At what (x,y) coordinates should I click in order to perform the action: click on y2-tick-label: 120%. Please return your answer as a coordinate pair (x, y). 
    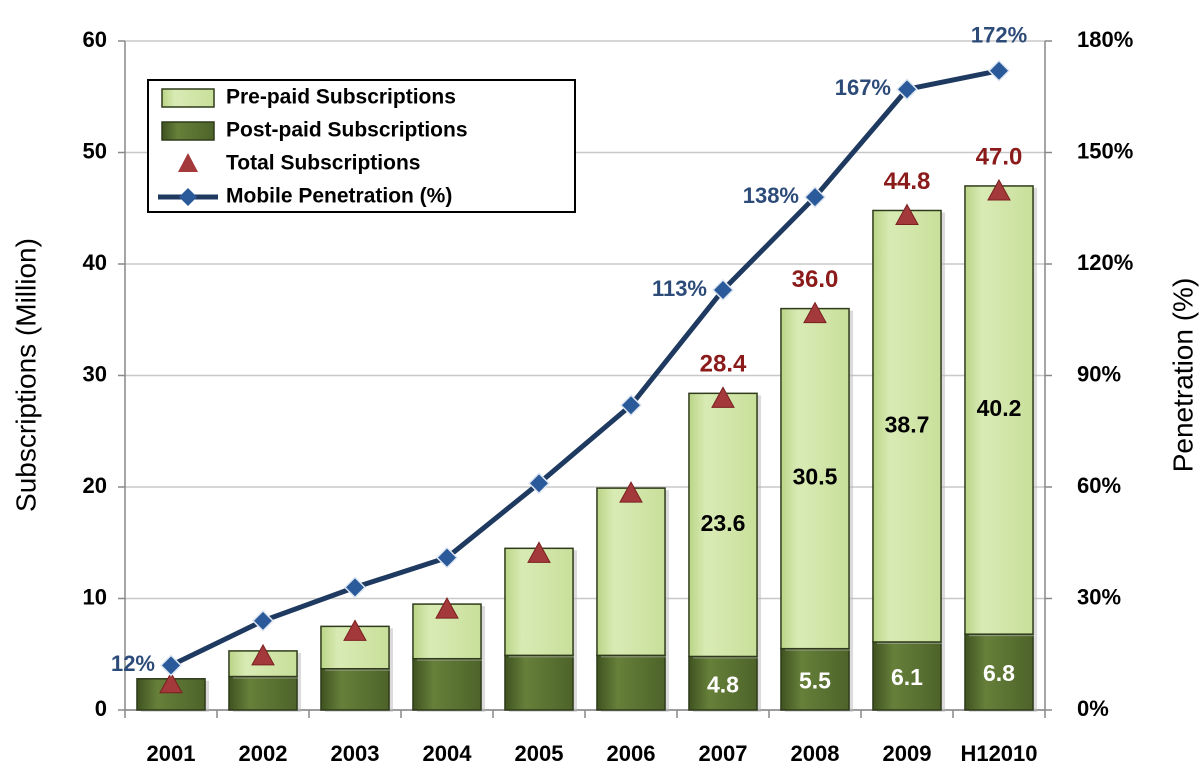
    Looking at the image, I should click on (1105, 262).